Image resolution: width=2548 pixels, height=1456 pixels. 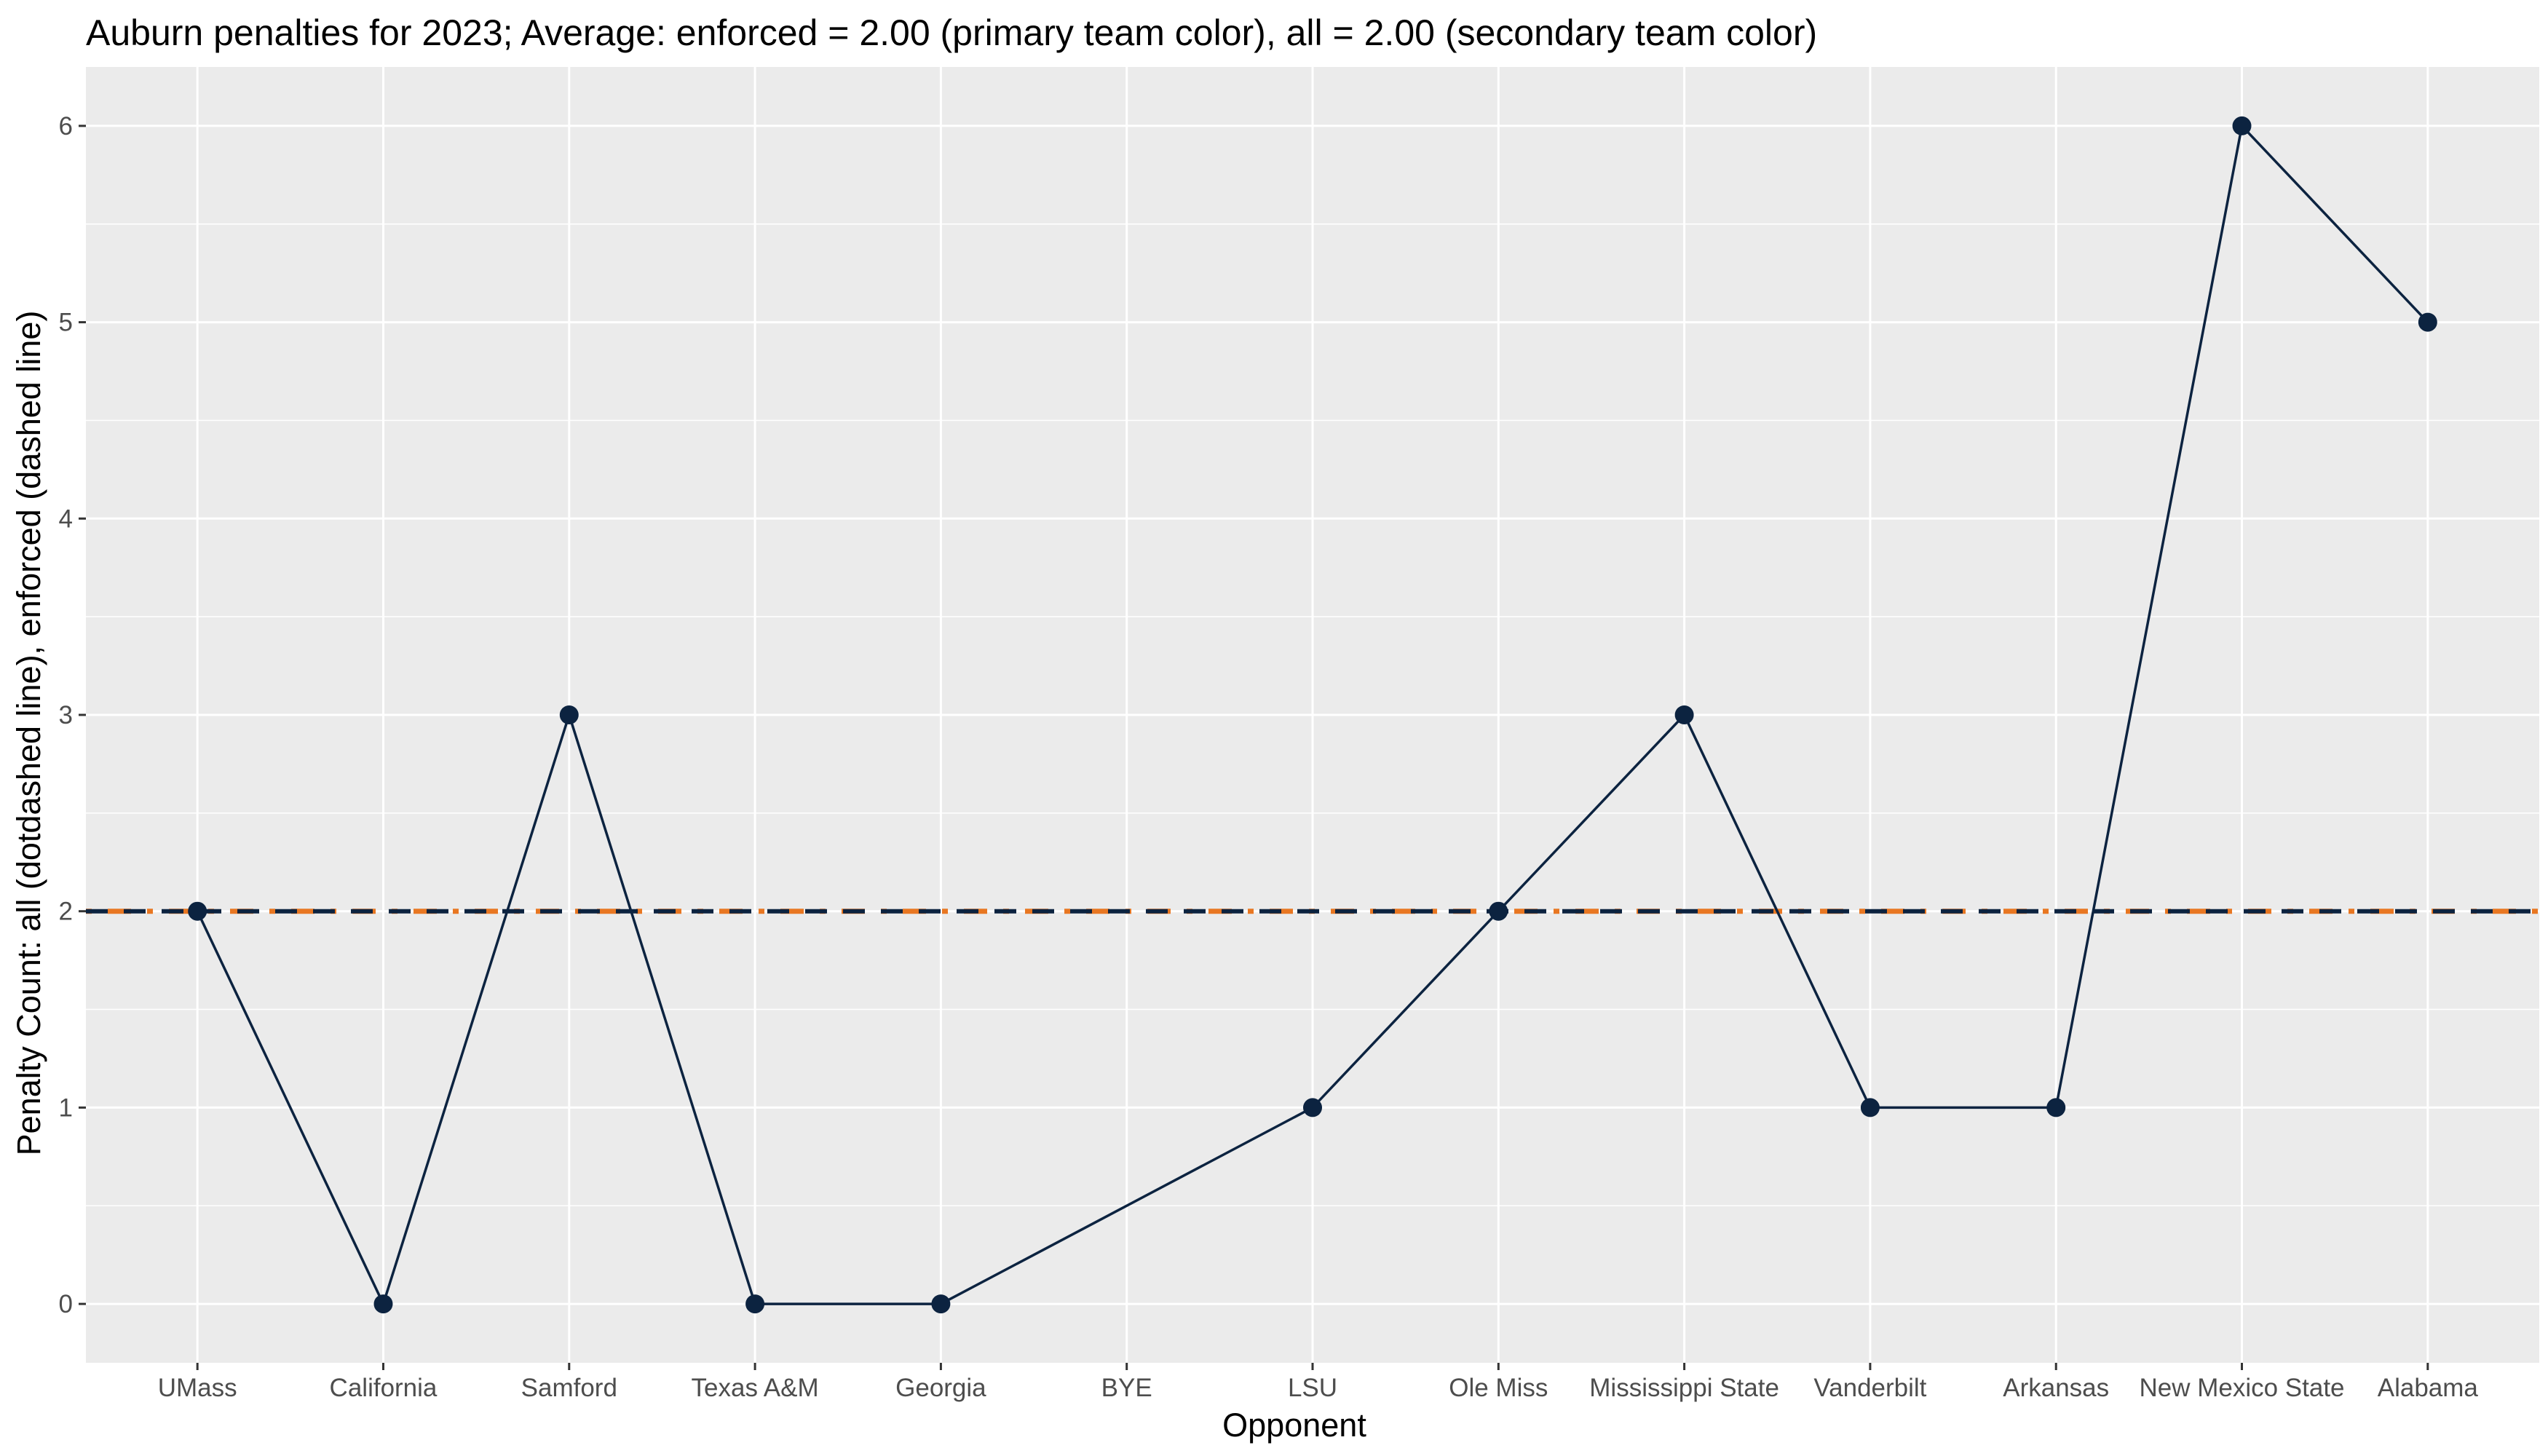 What do you see at coordinates (2241, 1388) in the screenshot?
I see `x-tick-label: New Mexico State` at bounding box center [2241, 1388].